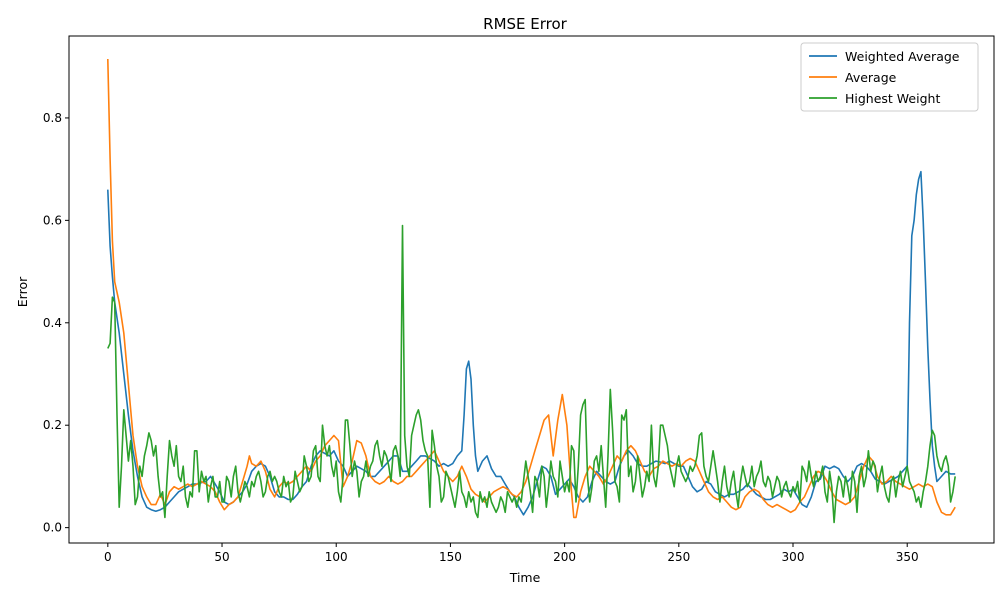 The height and width of the screenshot is (604, 1000). I want to click on legend-box, so click(889, 77).